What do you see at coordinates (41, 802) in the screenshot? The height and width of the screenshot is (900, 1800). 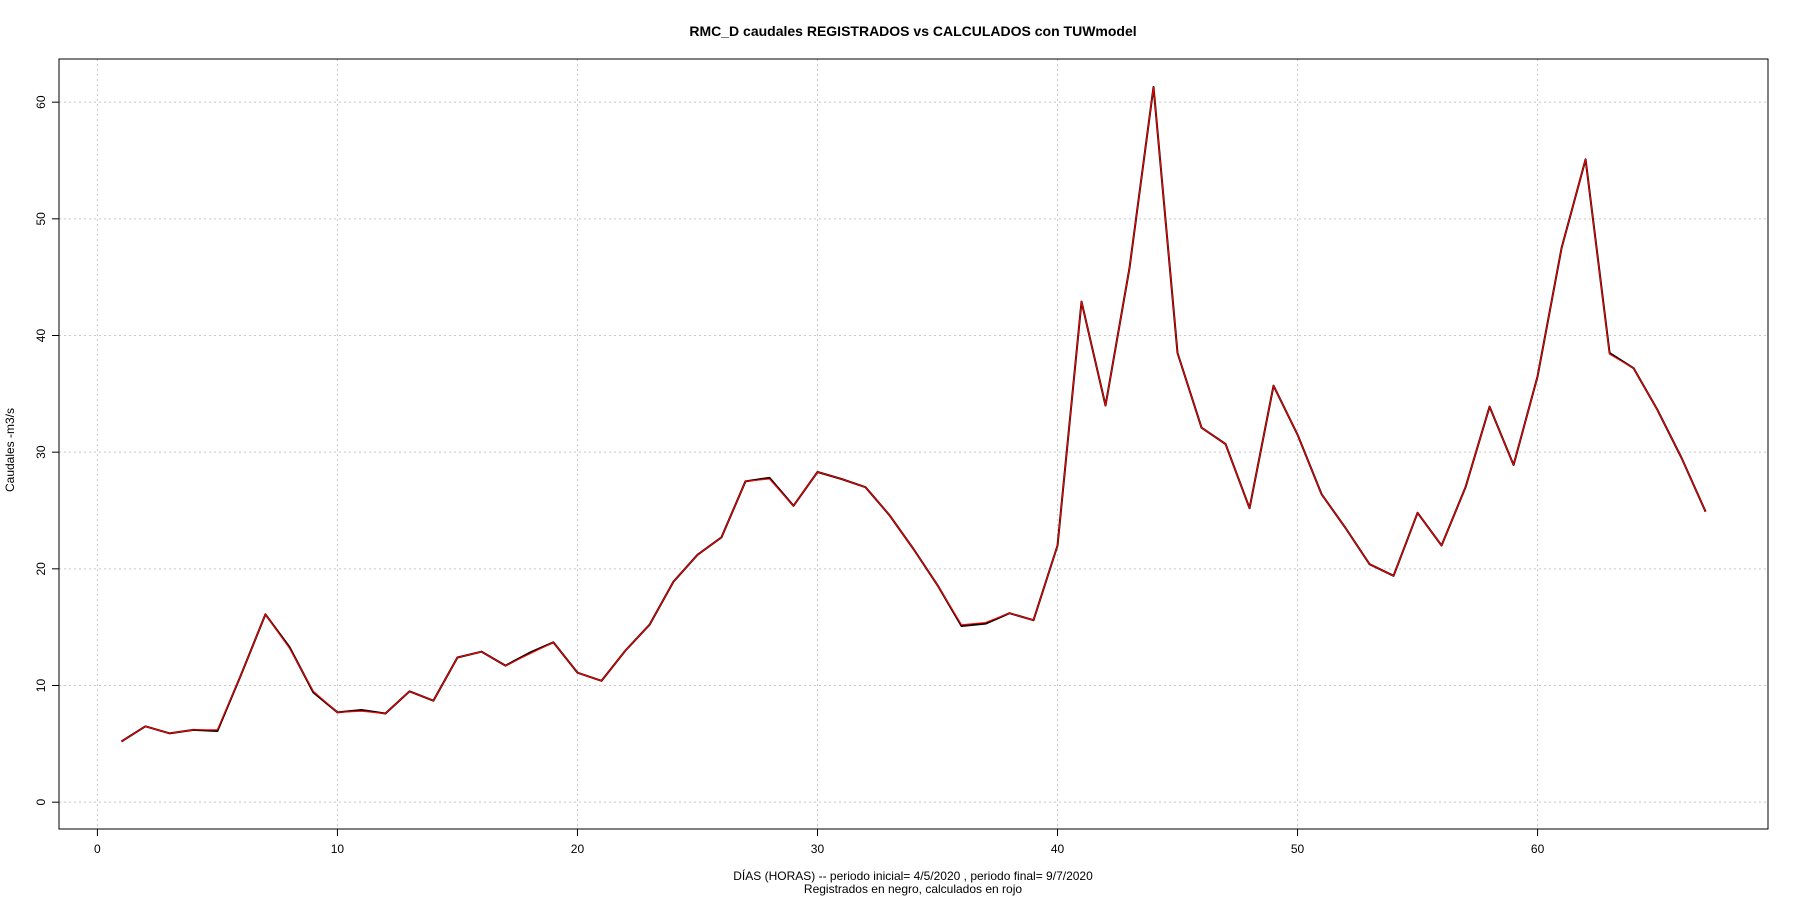 I see `y-tick-label: 0` at bounding box center [41, 802].